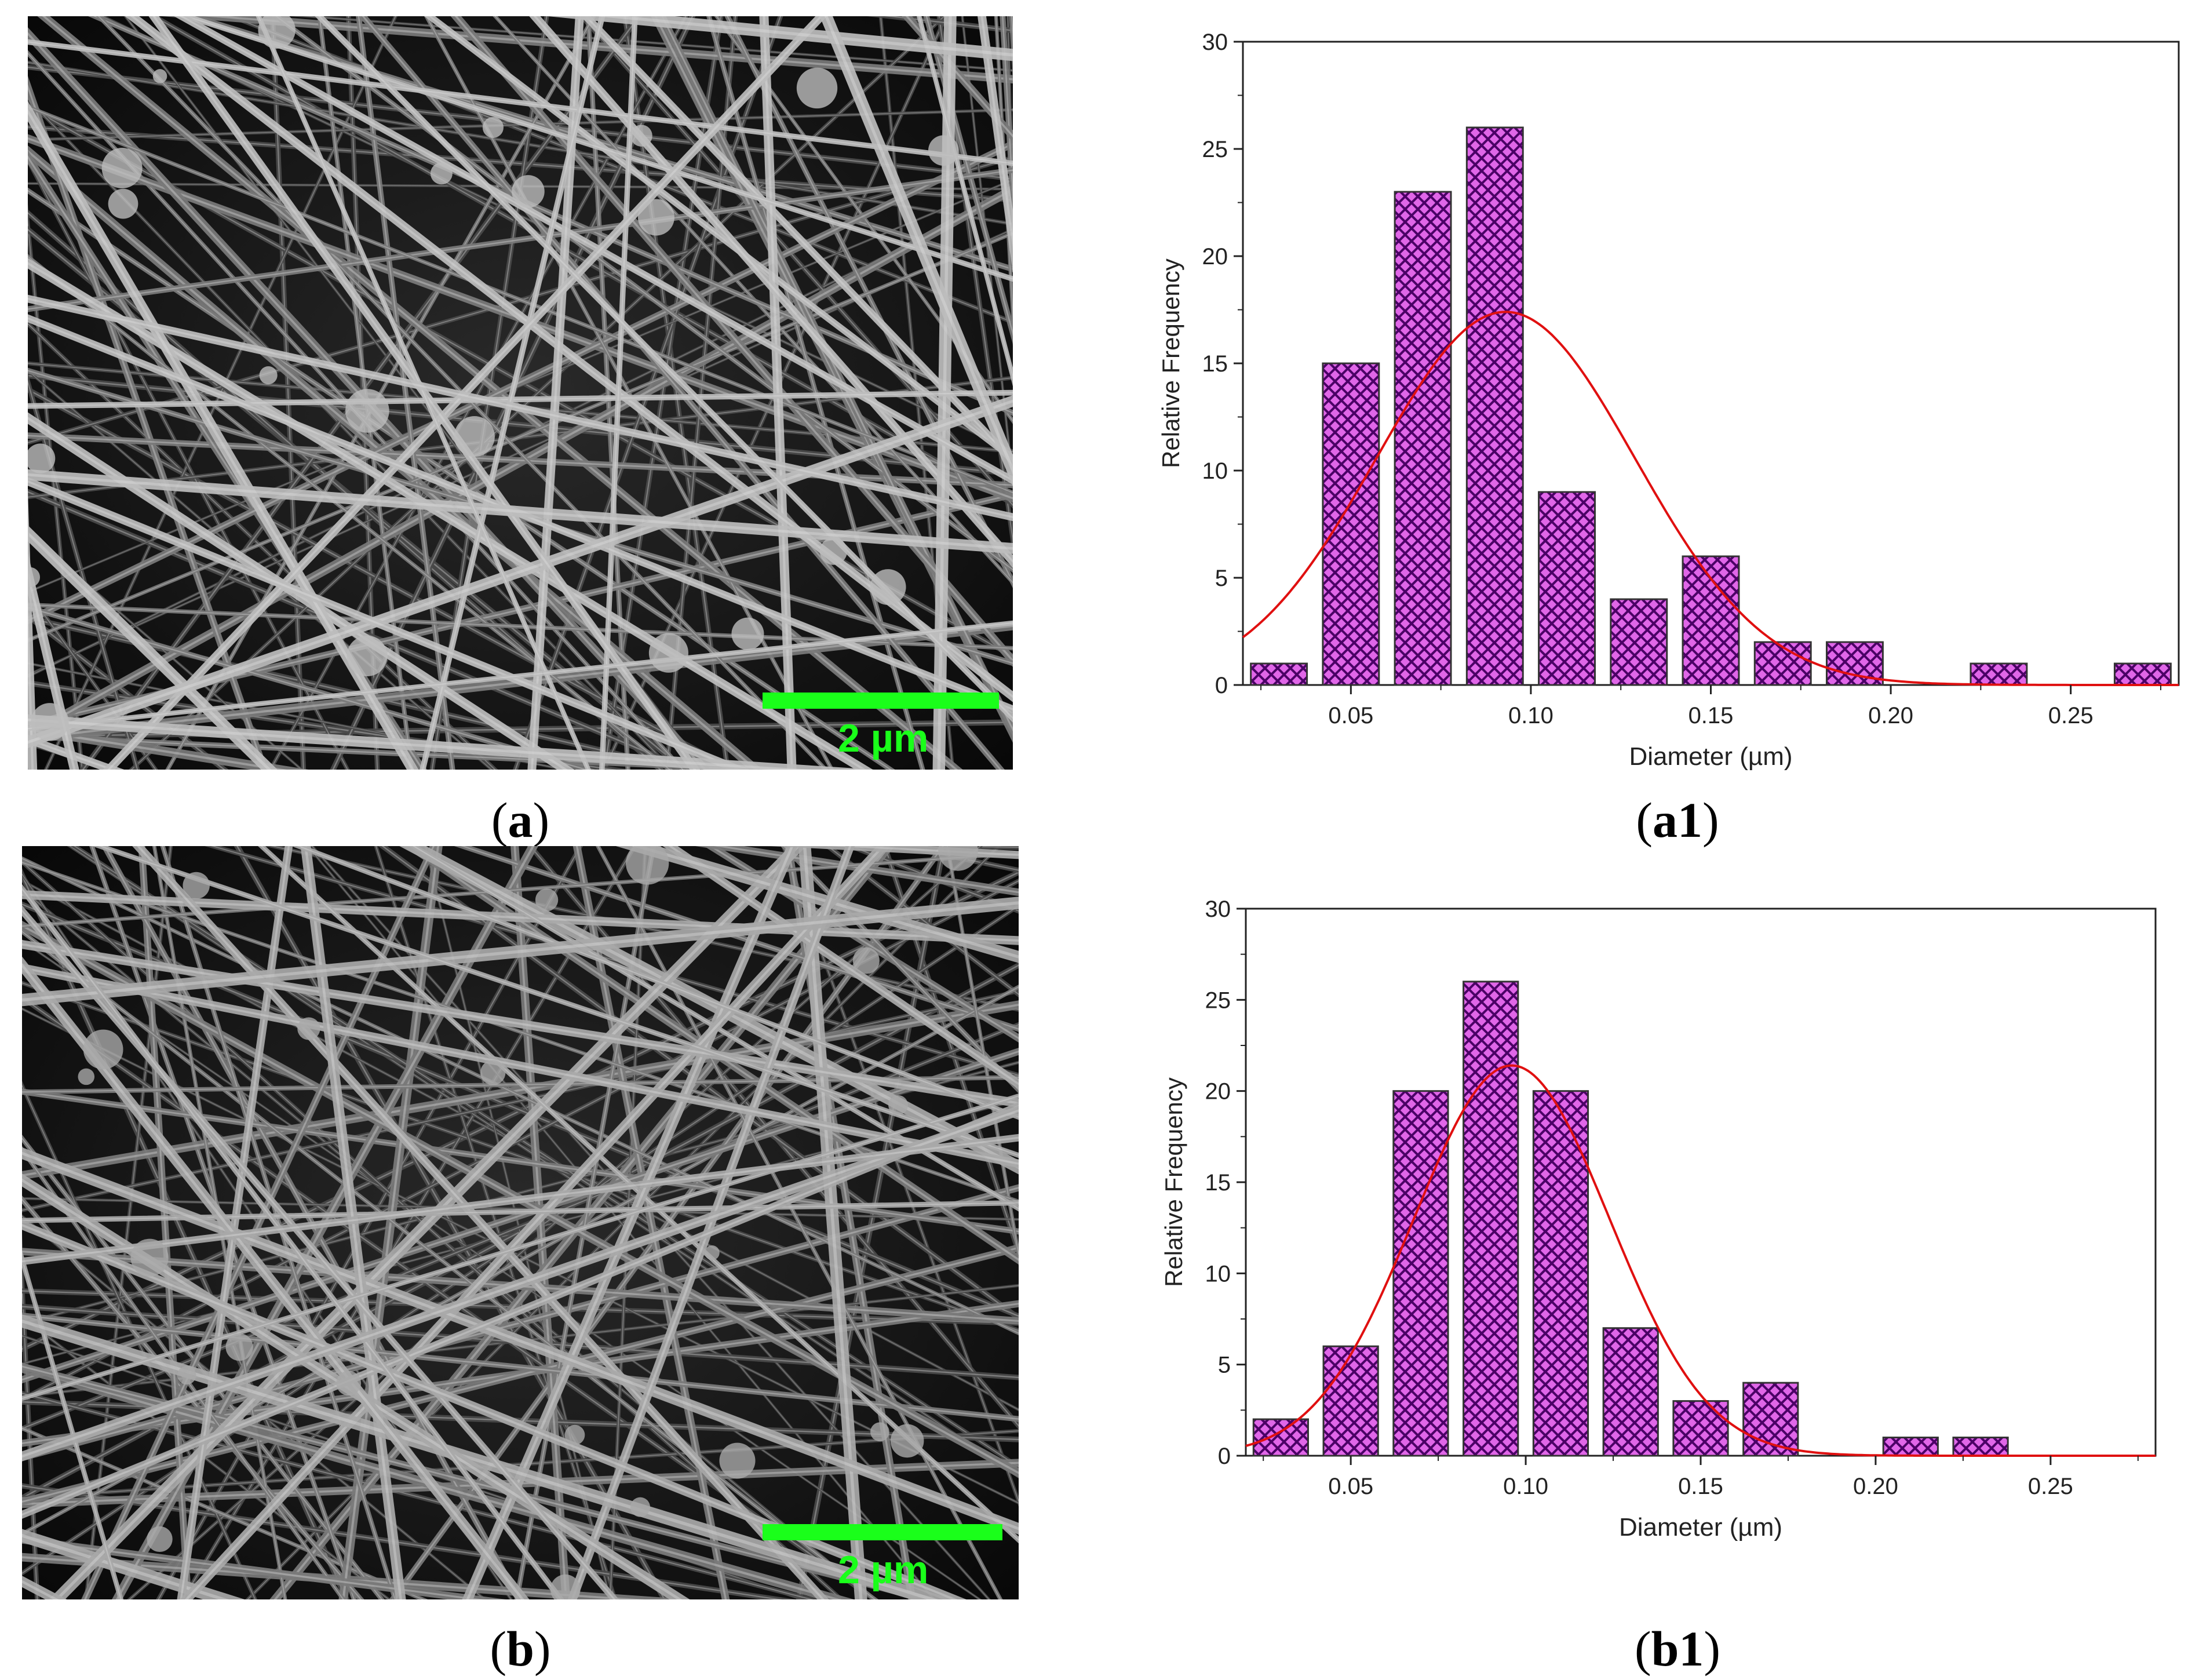 The width and height of the screenshot is (2210, 1680). Describe the element at coordinates (881, 701) in the screenshot. I see `scale-bar-a` at that location.